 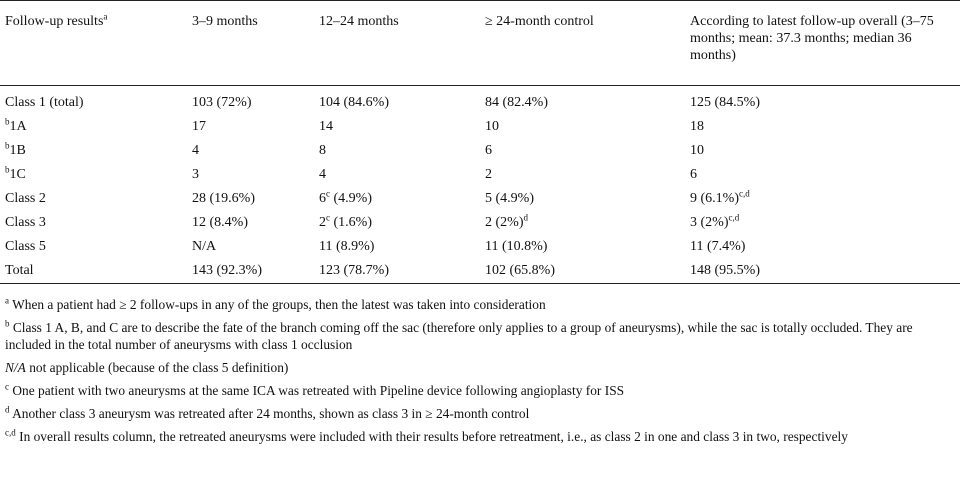 What do you see at coordinates (250, 246) in the screenshot?
I see `table-cell: N/A` at bounding box center [250, 246].